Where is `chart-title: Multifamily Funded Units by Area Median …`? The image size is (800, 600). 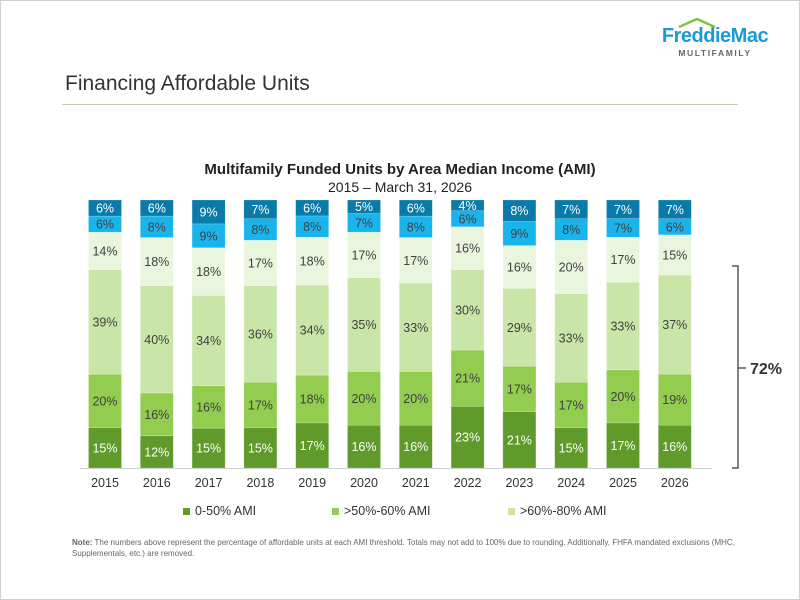
chart-title: Multifamily Funded Units by Area Median … is located at coordinates (400, 169).